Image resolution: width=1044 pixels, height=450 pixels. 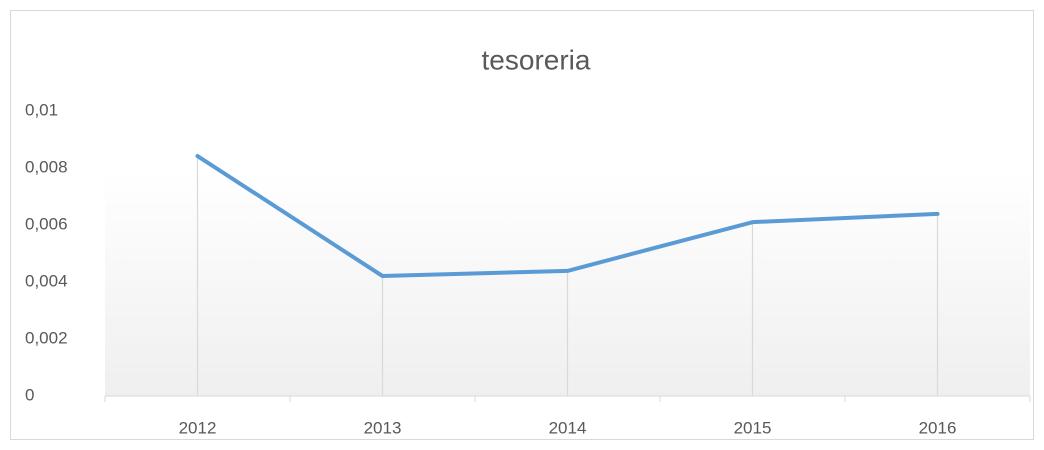 I want to click on y-tick-label: 0,01, so click(x=41, y=109).